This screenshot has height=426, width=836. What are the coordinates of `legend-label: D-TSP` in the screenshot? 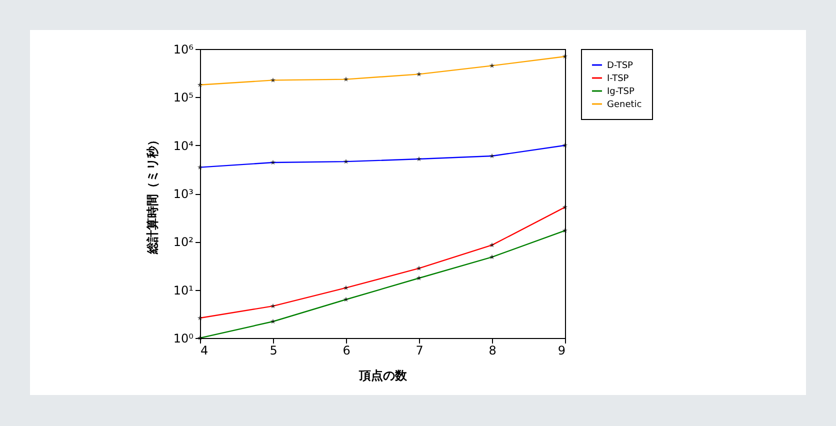 It's located at (620, 66).